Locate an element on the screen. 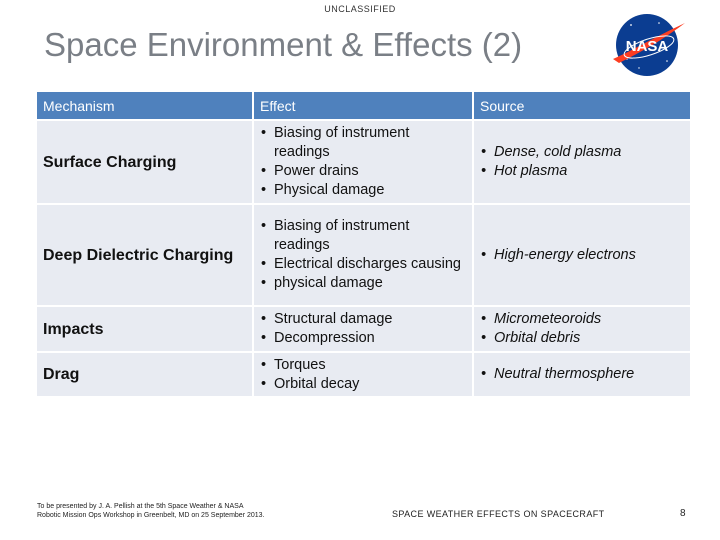 The height and width of the screenshot is (540, 720). list-item: Orbital debris is located at coordinates (582, 338).